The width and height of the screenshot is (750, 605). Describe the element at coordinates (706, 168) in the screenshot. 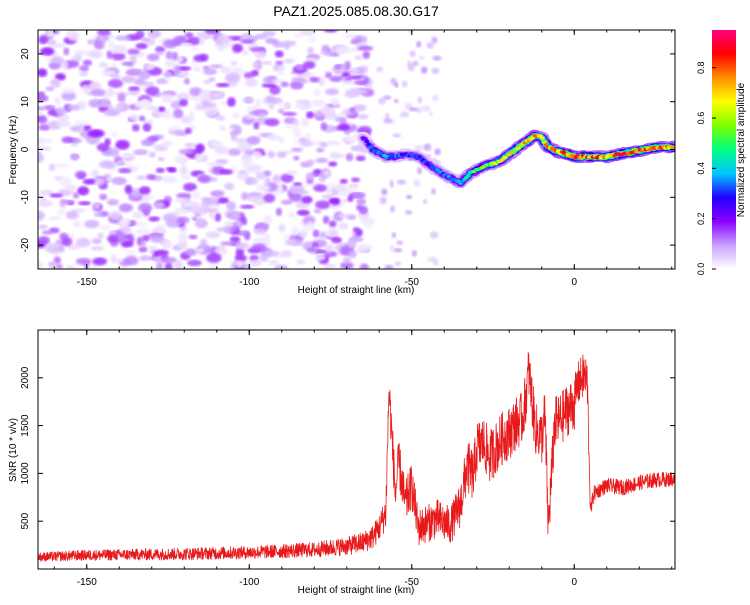

I see `colorbar-ticks: 0.0 0.2 0.4 0.6 0.8` at that location.